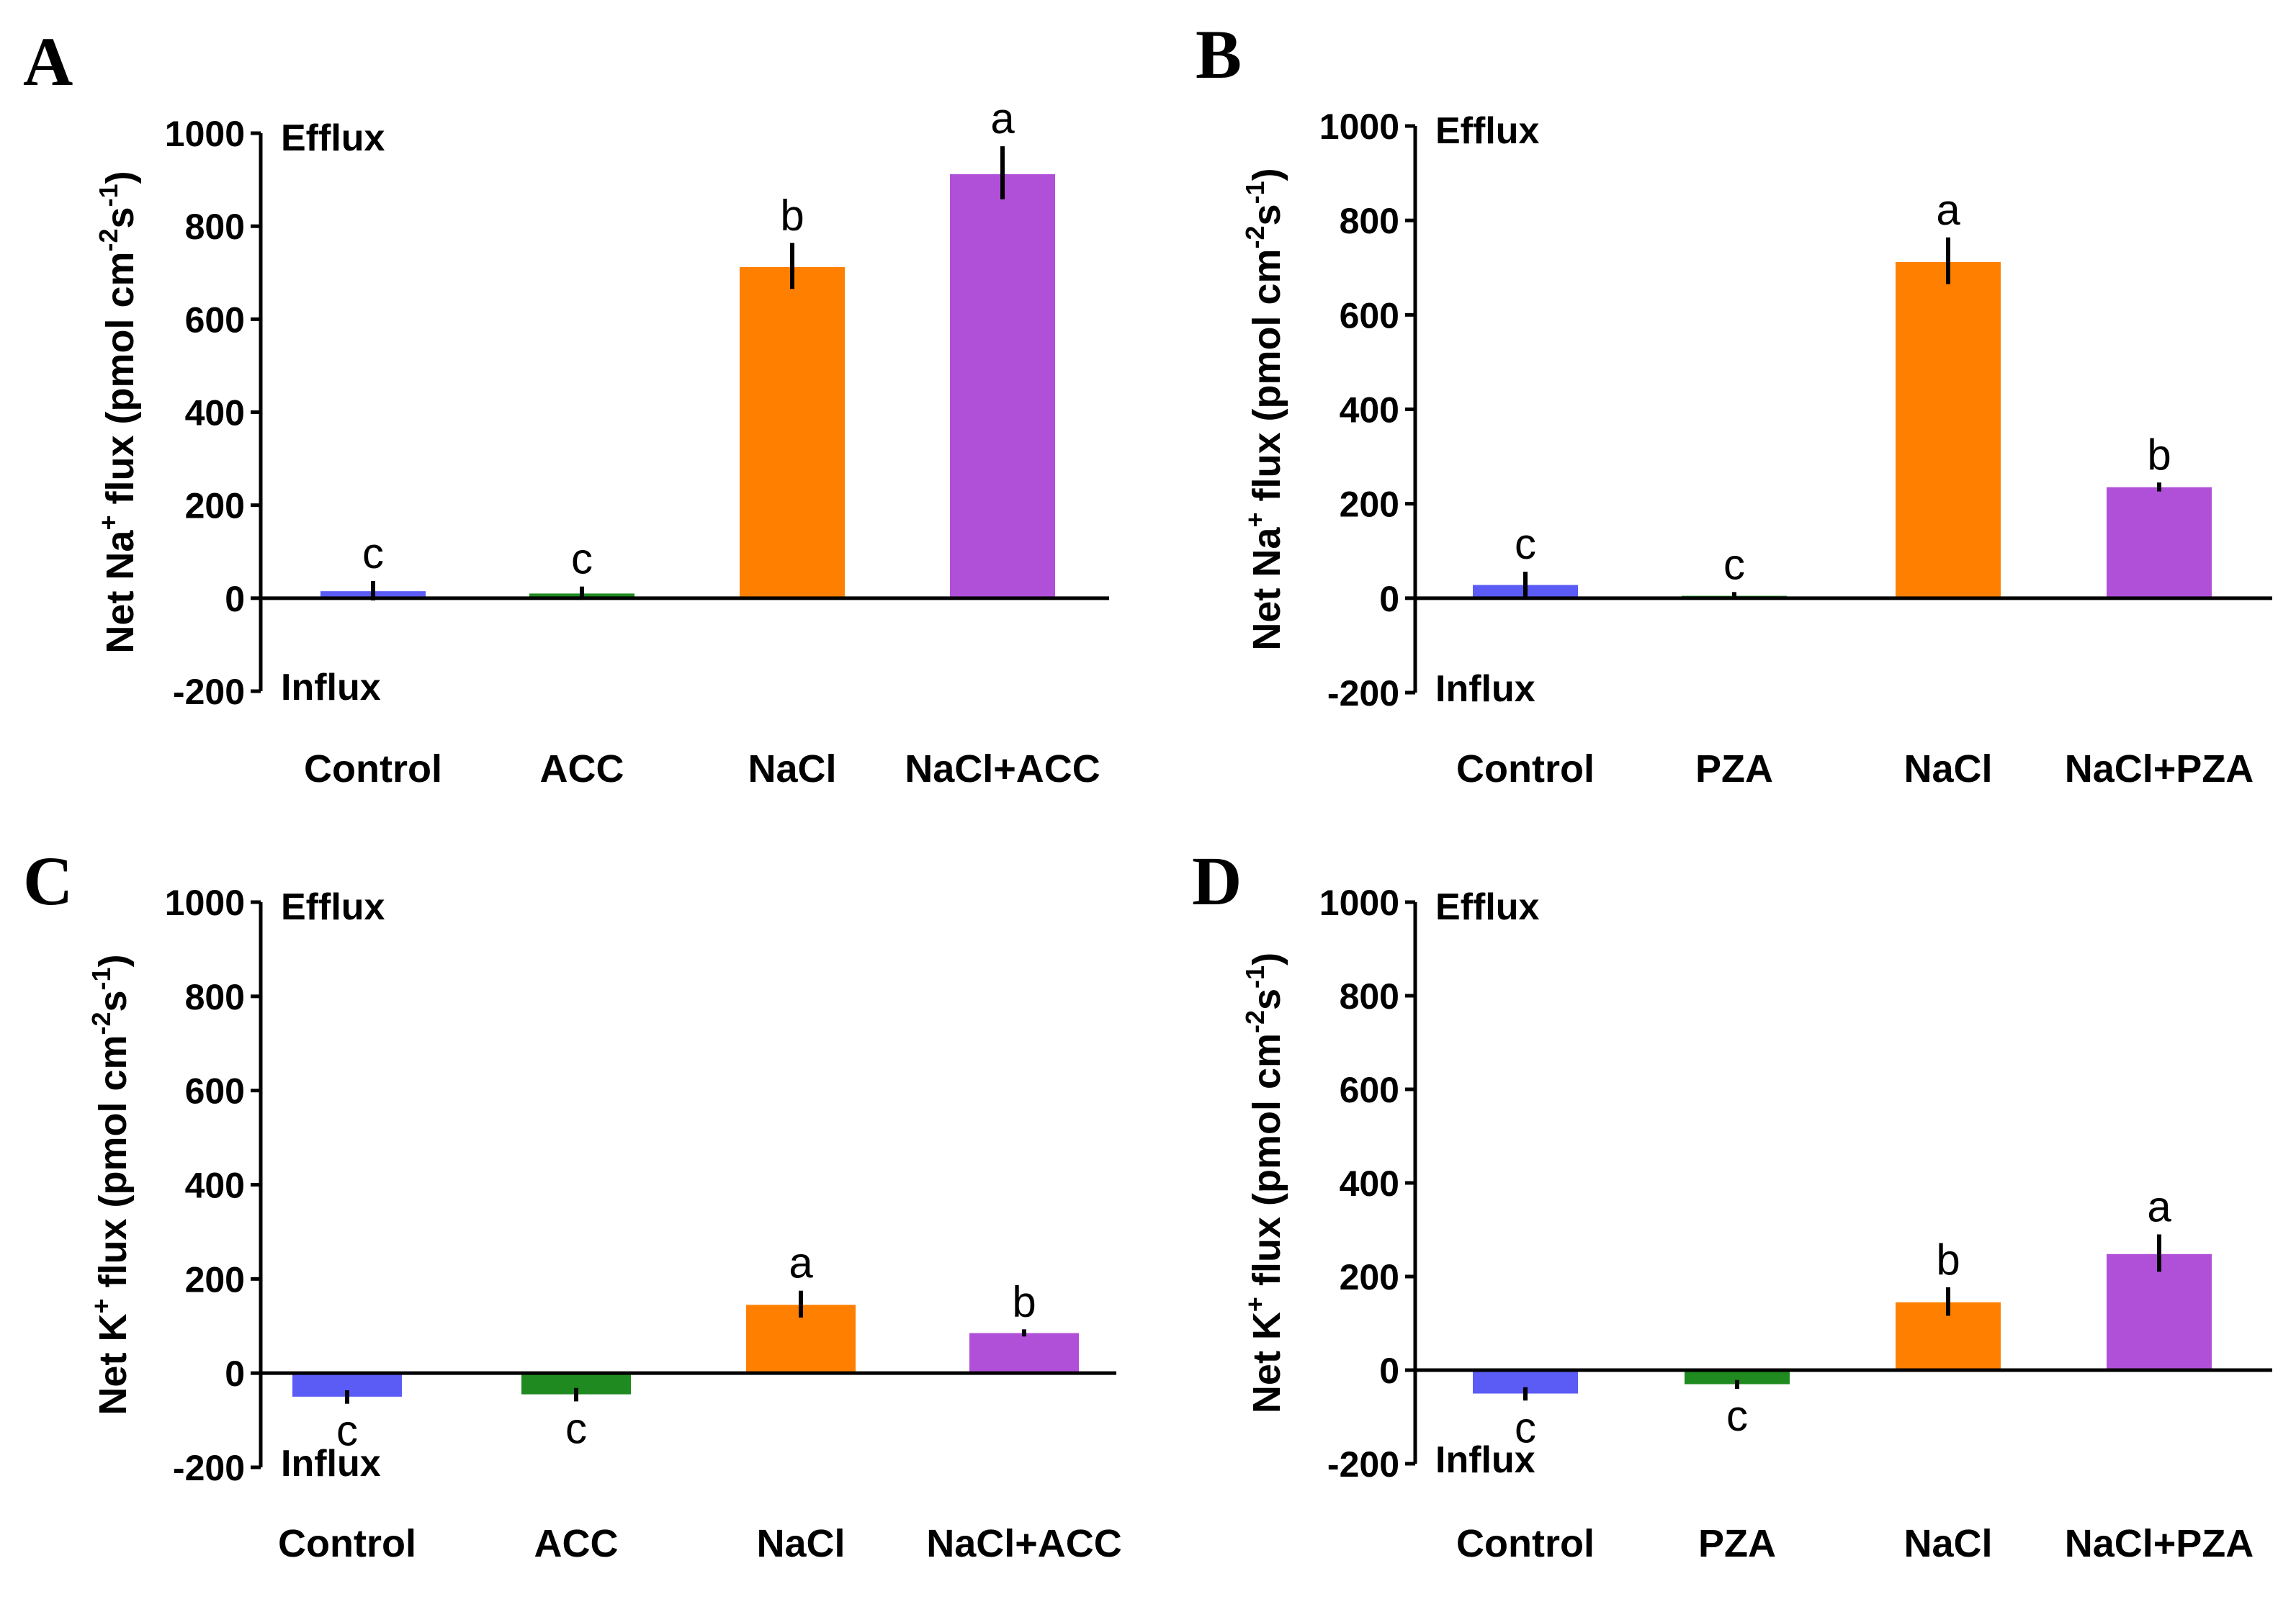  Describe the element at coordinates (1219, 54) in the screenshot. I see `panel-letter: B` at that location.